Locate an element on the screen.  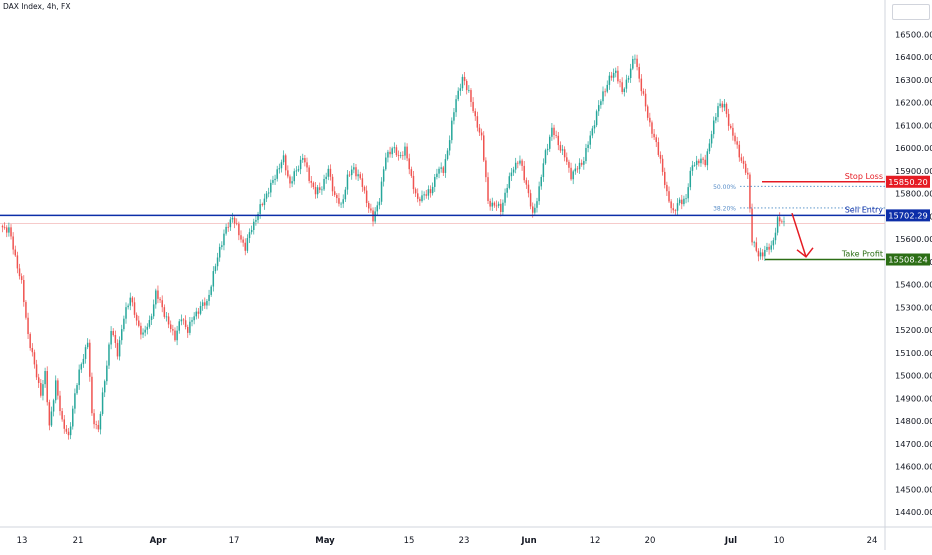
price-tick-label: 14700.00 is located at coordinates (913, 444).